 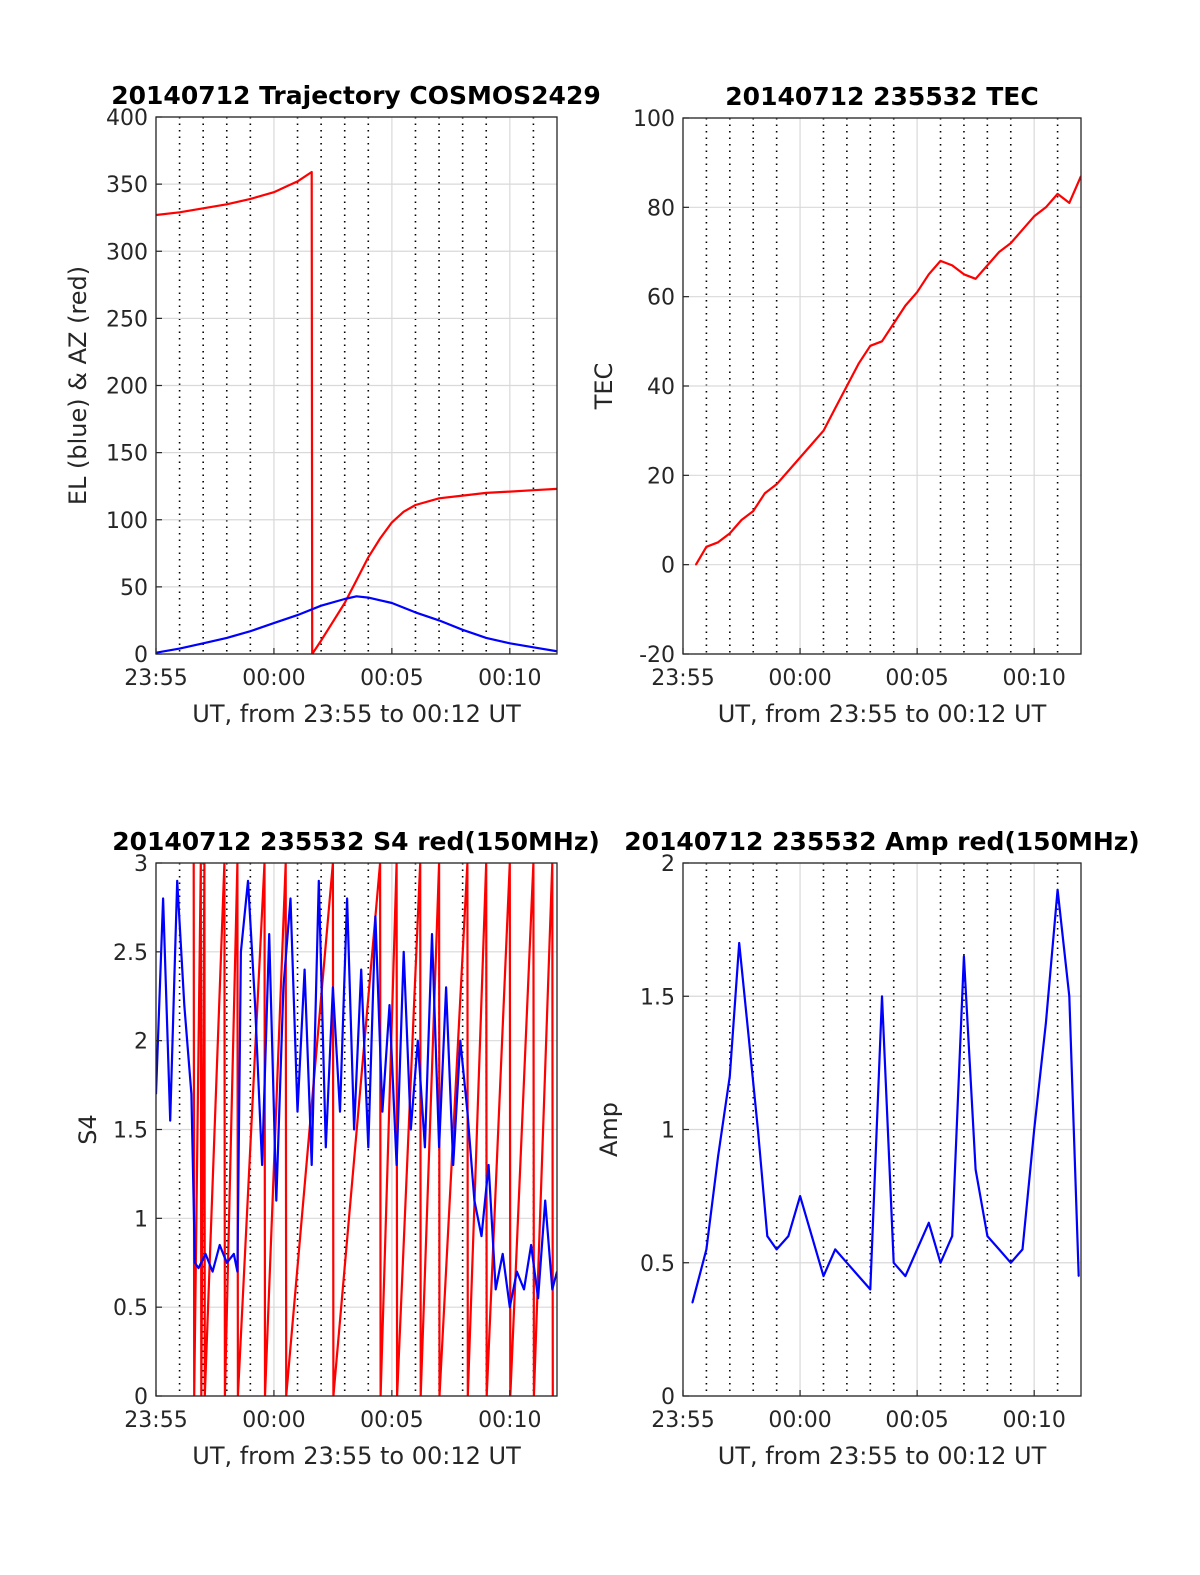 I want to click on y-tick-label: 100, so click(x=654, y=119).